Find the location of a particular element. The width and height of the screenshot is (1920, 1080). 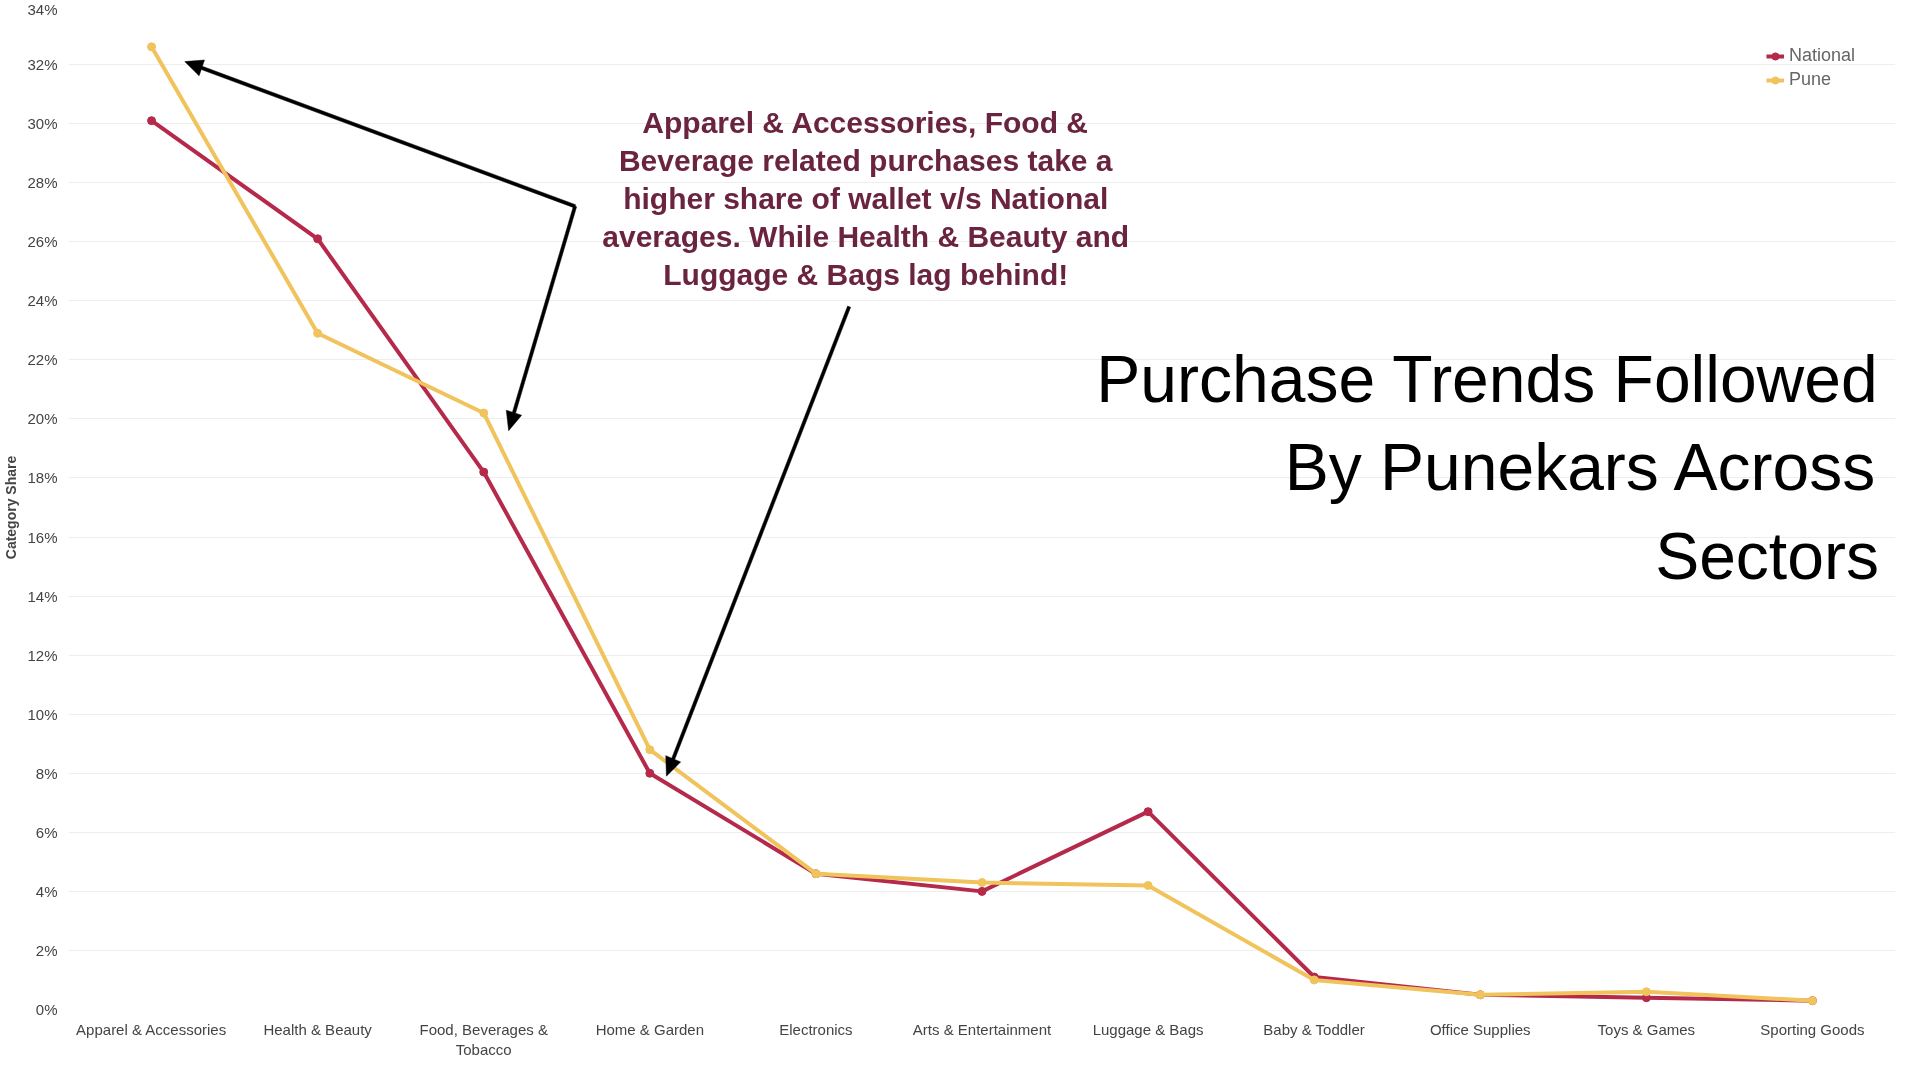

y-tick-label: 28% is located at coordinates (42, 183).